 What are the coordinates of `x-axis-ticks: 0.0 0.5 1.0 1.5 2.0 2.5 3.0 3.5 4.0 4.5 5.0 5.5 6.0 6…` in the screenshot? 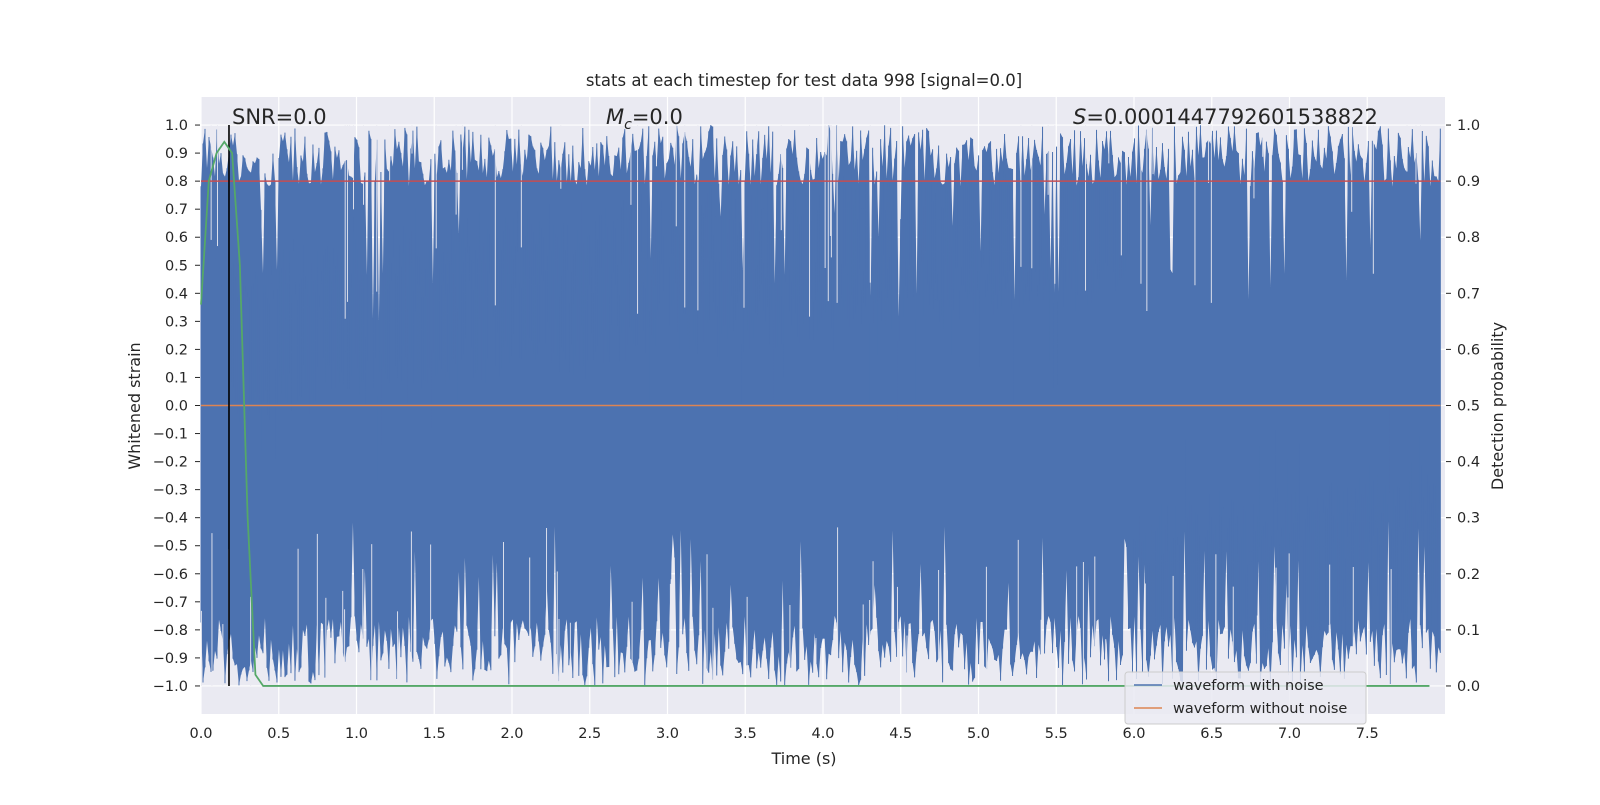 It's located at (783, 734).